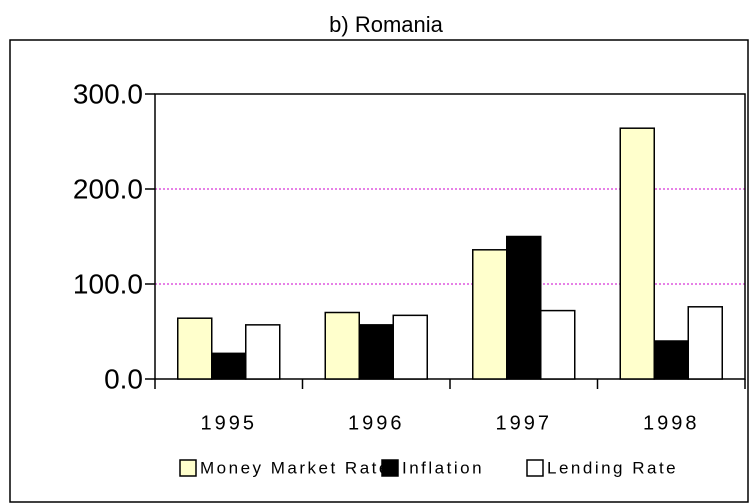  Describe the element at coordinates (108, 188) in the screenshot. I see `y-tick-label: 200.0` at that location.